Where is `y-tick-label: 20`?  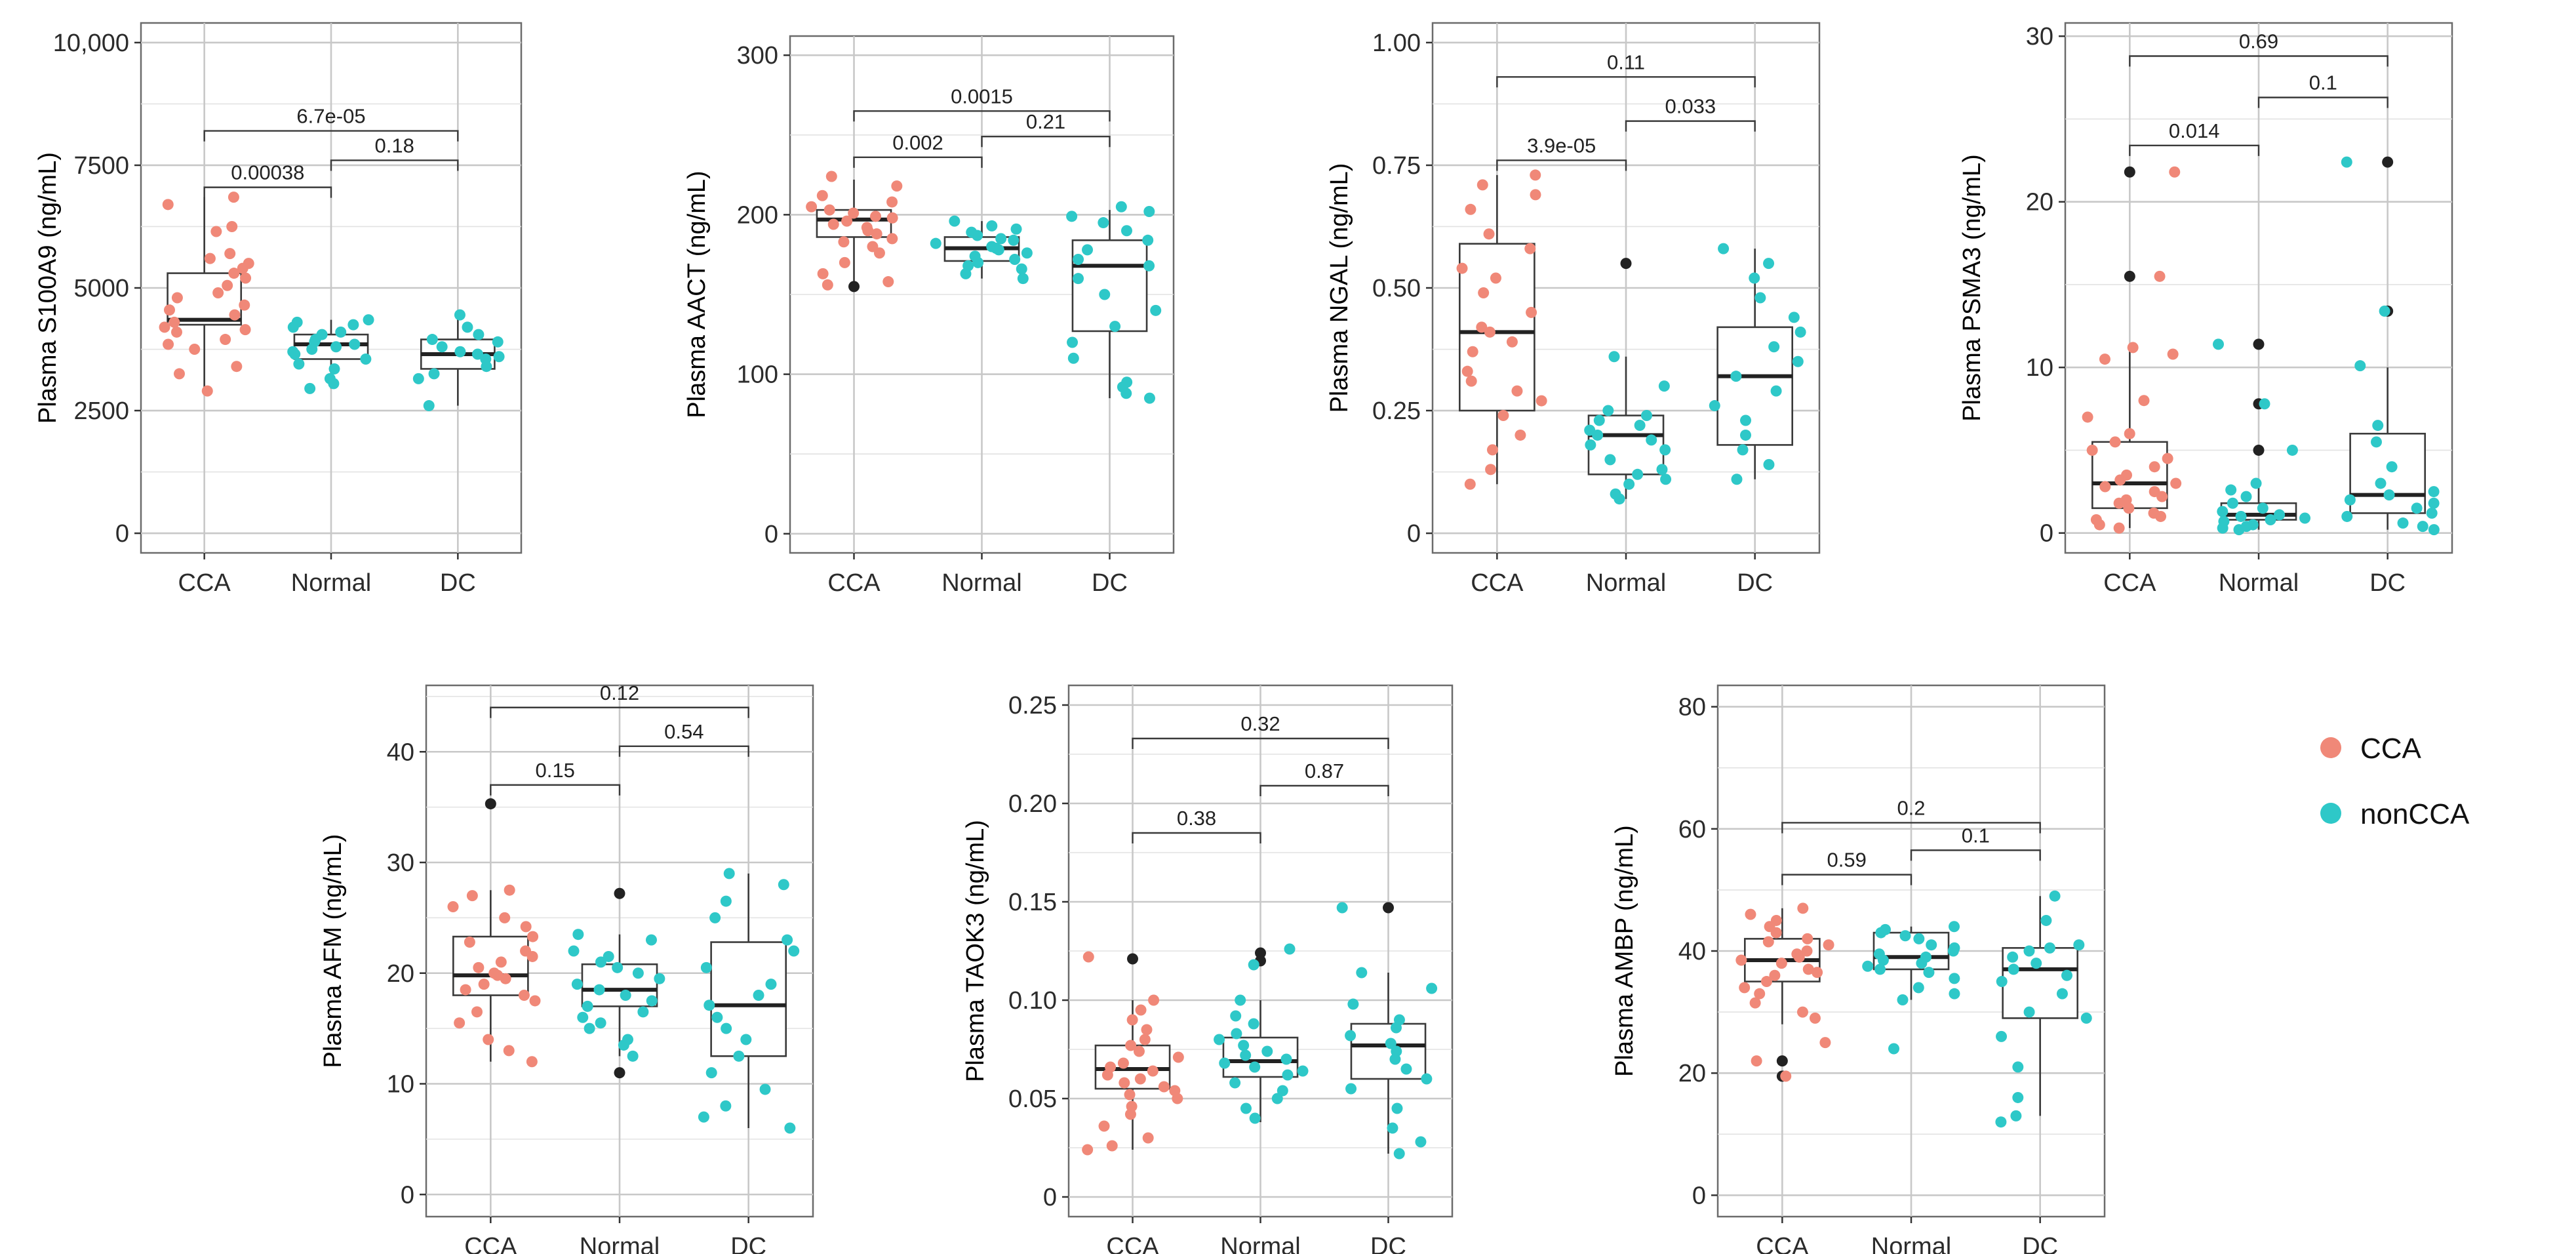
y-tick-label: 20 is located at coordinates (400, 974).